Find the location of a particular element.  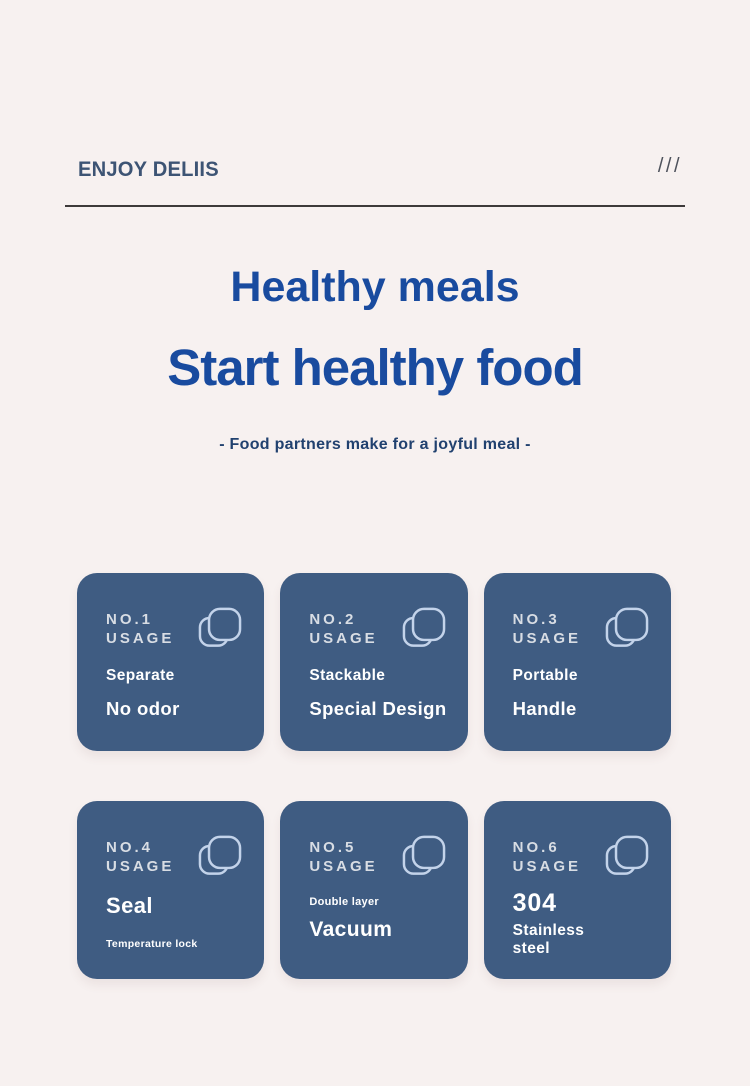

card-number: NO.2 is located at coordinates (333, 619).